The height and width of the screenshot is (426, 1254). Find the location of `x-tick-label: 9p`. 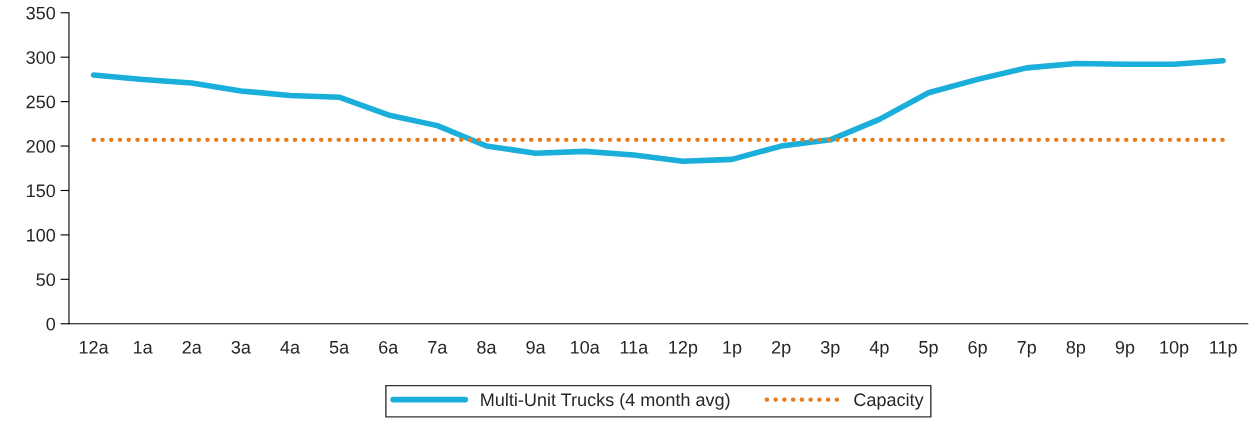

x-tick-label: 9p is located at coordinates (1125, 349).